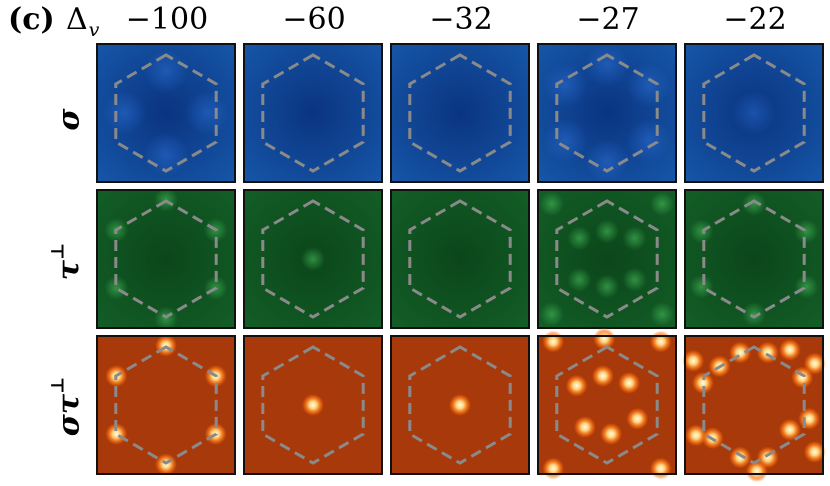 This screenshot has height=486, width=830. What do you see at coordinates (461, 19) in the screenshot?
I see `column-header: −32` at bounding box center [461, 19].